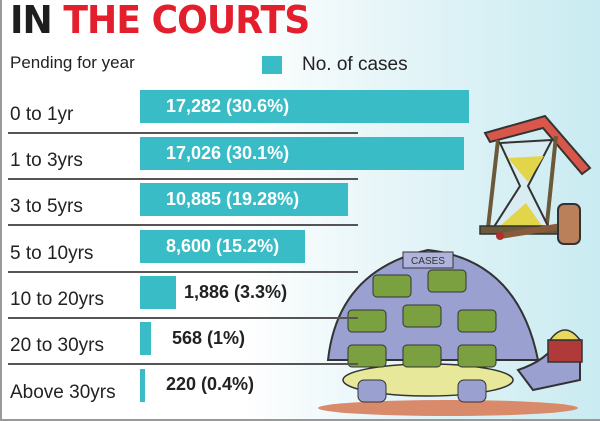  Describe the element at coordinates (57, 299) in the screenshot. I see `category-label: 10 to 20yrs` at that location.